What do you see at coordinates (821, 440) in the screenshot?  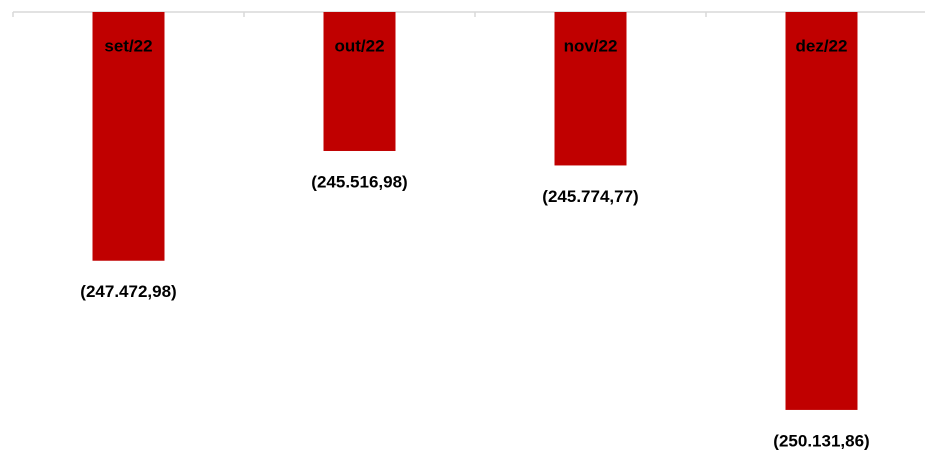 I see `data-label: (250.131,86)` at bounding box center [821, 440].